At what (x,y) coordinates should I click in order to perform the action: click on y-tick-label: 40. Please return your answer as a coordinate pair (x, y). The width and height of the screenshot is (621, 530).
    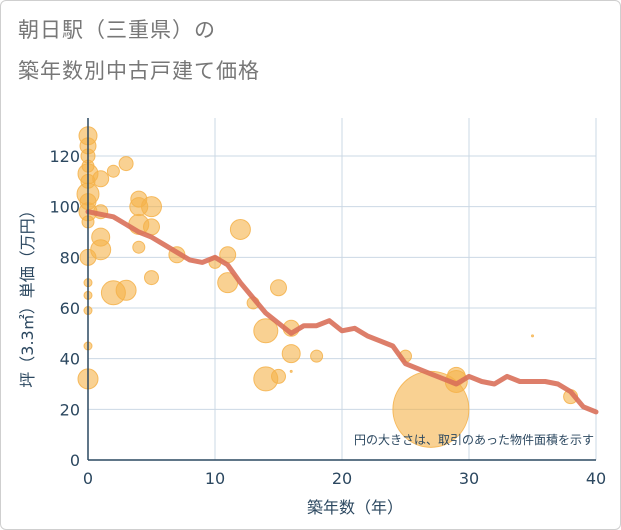
    Looking at the image, I should click on (70, 359).